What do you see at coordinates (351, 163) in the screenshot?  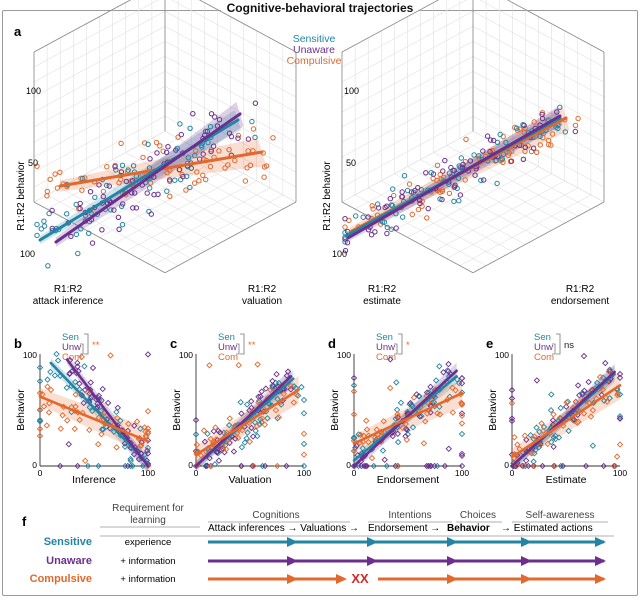 I see `a-right-ztick-50: 50` at bounding box center [351, 163].